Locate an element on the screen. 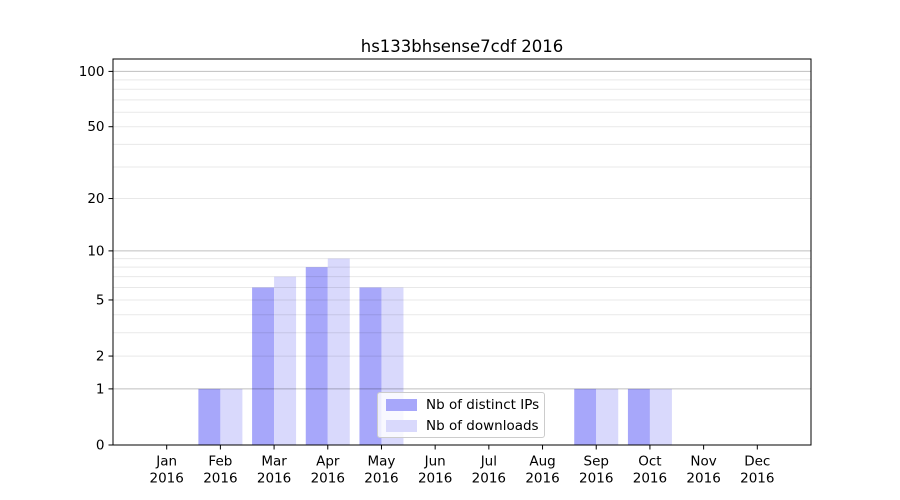 This screenshot has width=900, height=500. x-tick-label-month: Aug is located at coordinates (542, 462).